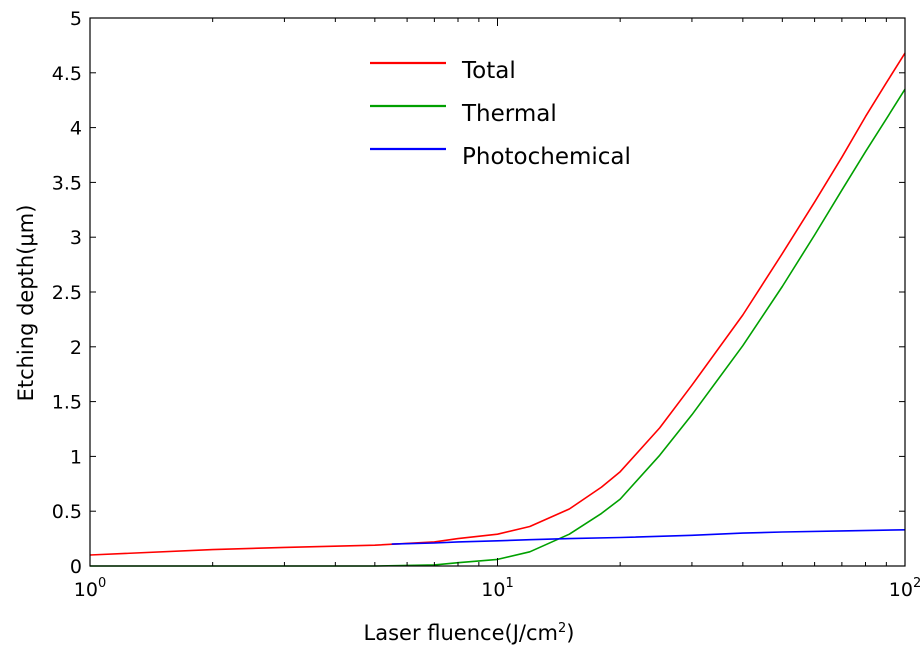 The image size is (922, 660). I want to click on y-tick-label: 3.5, so click(67, 183).